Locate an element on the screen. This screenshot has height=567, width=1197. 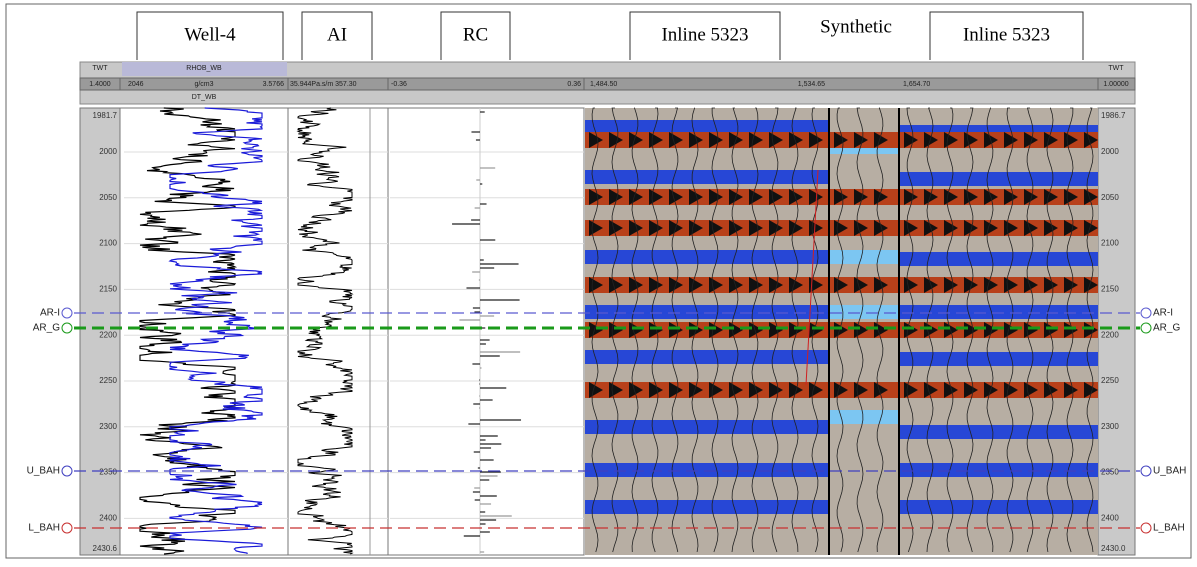
depth-label: 2430.0 is located at coordinates (1113, 548).